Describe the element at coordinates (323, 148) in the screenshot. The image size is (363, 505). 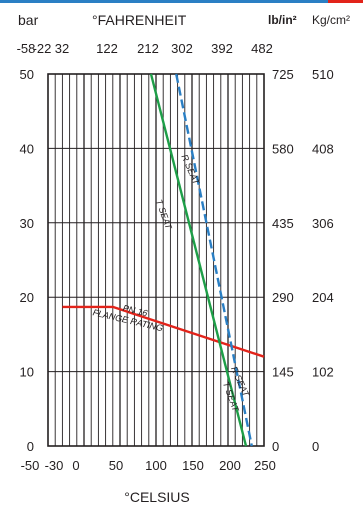
I see `right-tick-label-kg: 408` at that location.